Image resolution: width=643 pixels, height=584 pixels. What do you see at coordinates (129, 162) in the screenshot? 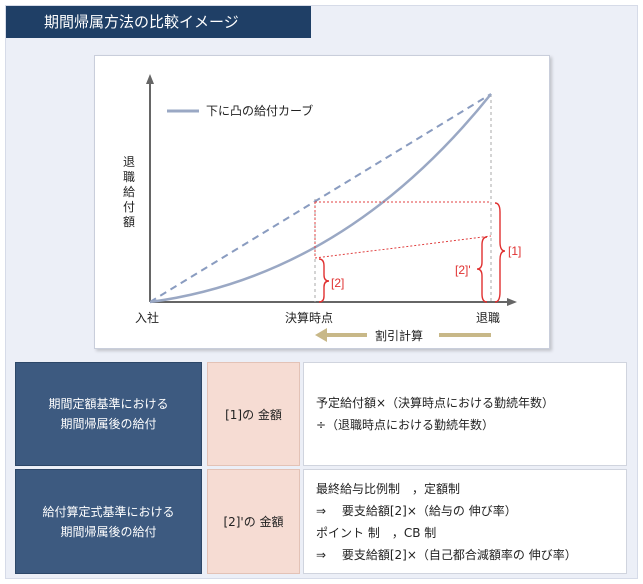
I see `ylabel-char-1: 退` at bounding box center [129, 162].